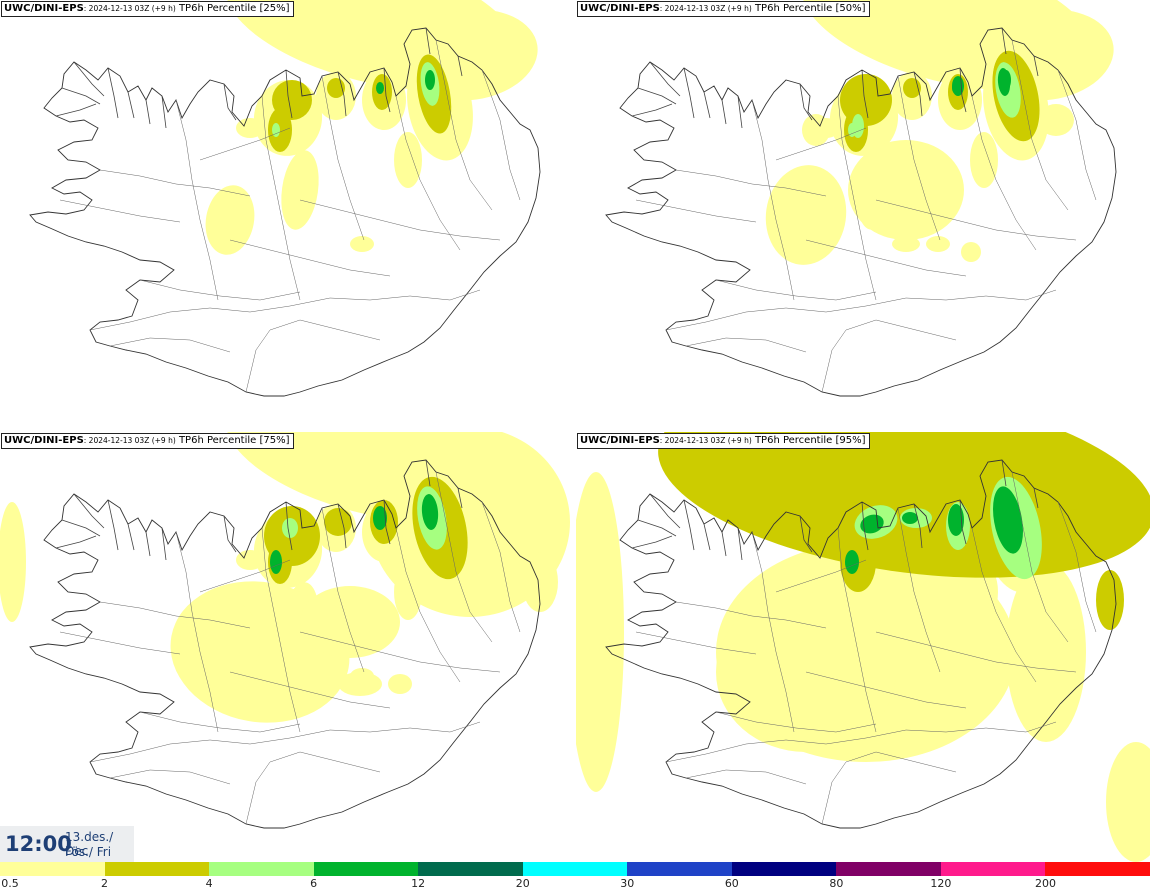  What do you see at coordinates (575, 869) in the screenshot?
I see `legend-colorbar` at bounding box center [575, 869].